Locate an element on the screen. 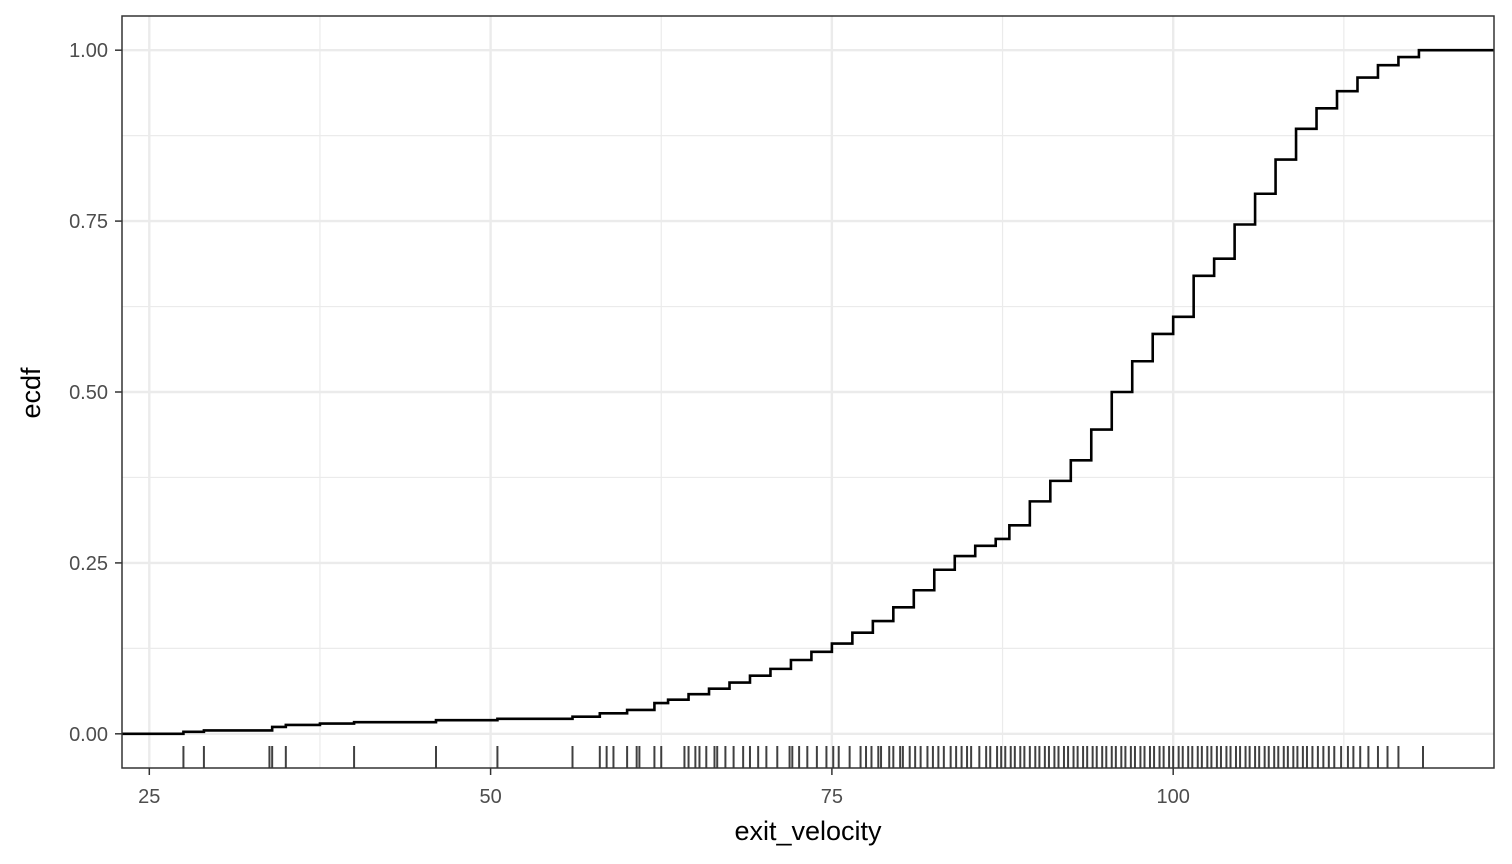  y-tick-label: 0.50 is located at coordinates (88, 393).